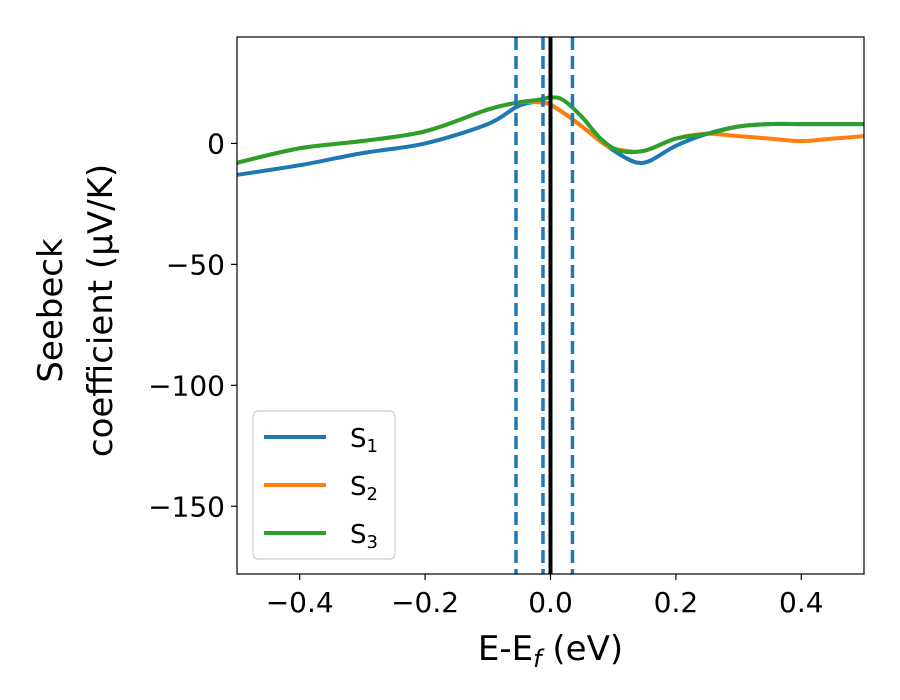 The image size is (900, 700). I want to click on y-tick-label: −150, so click(186, 506).